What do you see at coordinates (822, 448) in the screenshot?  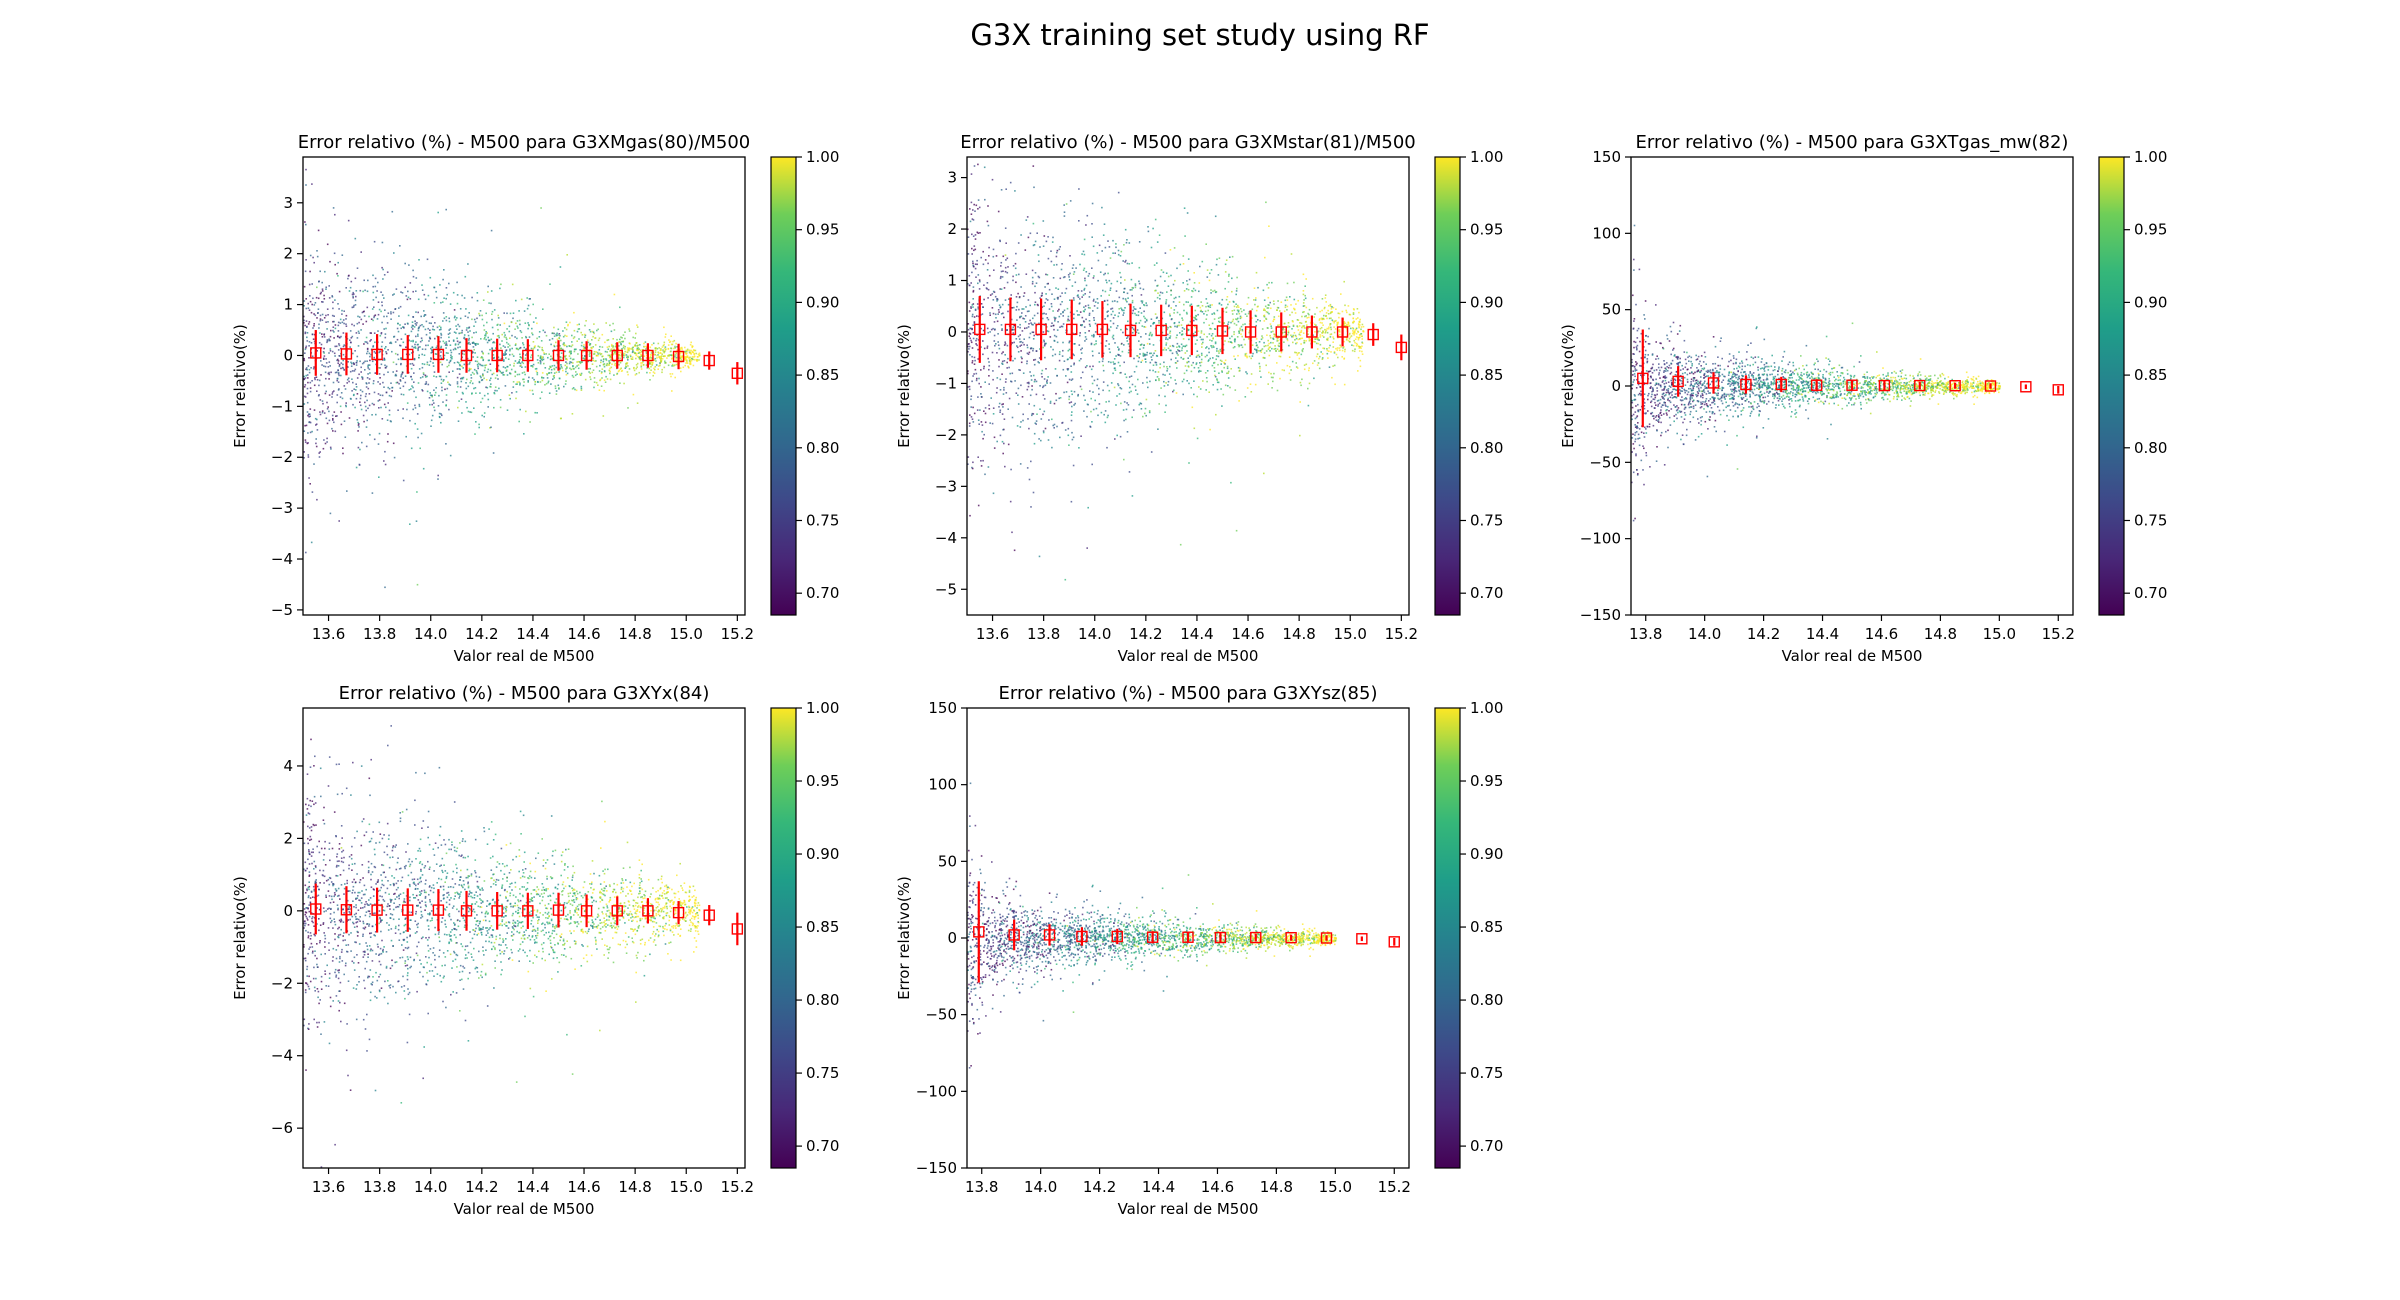 I see `colorbar-tick-label: 0.80` at bounding box center [822, 448].